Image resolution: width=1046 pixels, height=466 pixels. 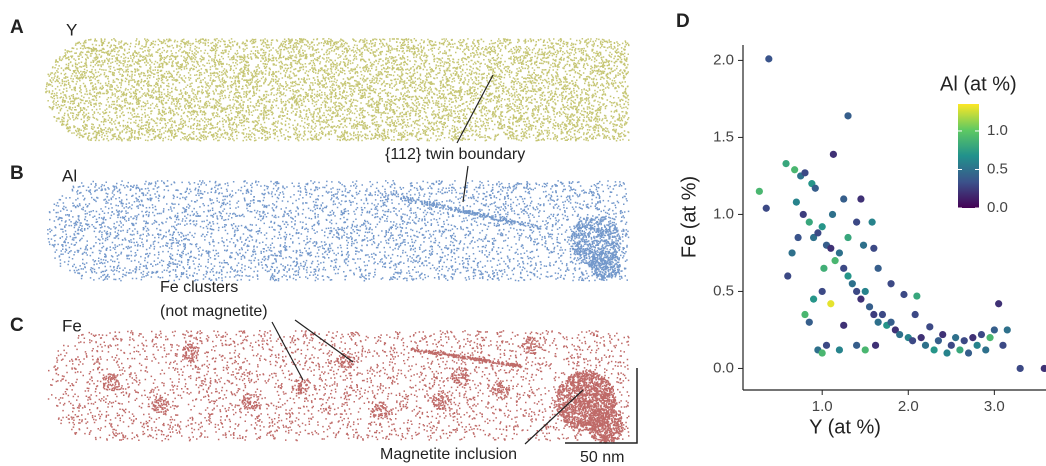 What do you see at coordinates (689, 217) in the screenshot?
I see `y-axis-title: Fe (at %)` at bounding box center [689, 217].